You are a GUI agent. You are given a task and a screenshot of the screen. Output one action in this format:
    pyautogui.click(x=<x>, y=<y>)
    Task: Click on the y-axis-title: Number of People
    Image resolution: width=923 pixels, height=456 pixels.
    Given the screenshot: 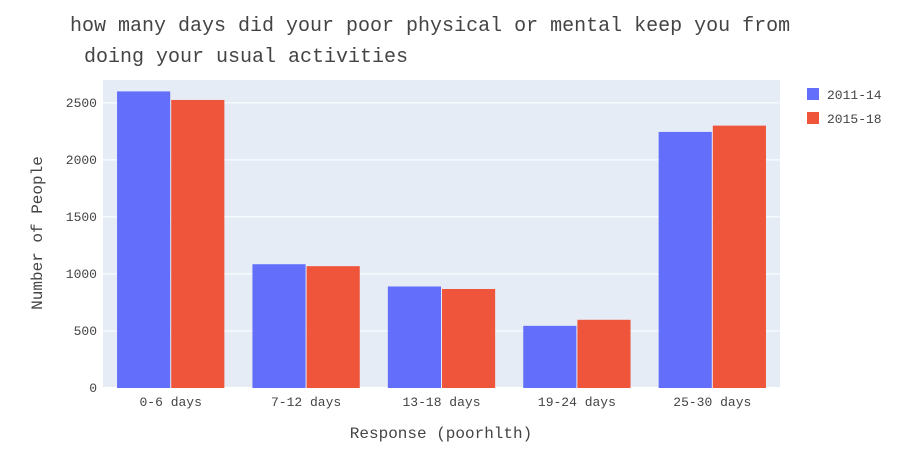 What is the action you would take?
    pyautogui.click(x=38, y=233)
    